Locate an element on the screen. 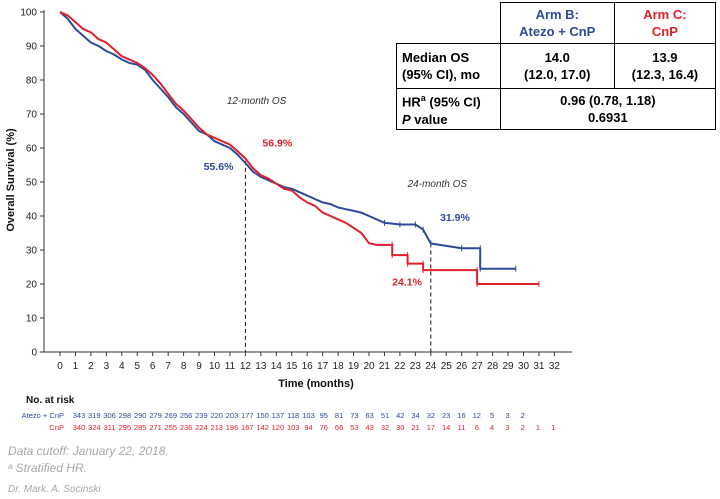 This screenshot has width=720, height=499. risk-count: 177 is located at coordinates (247, 415).